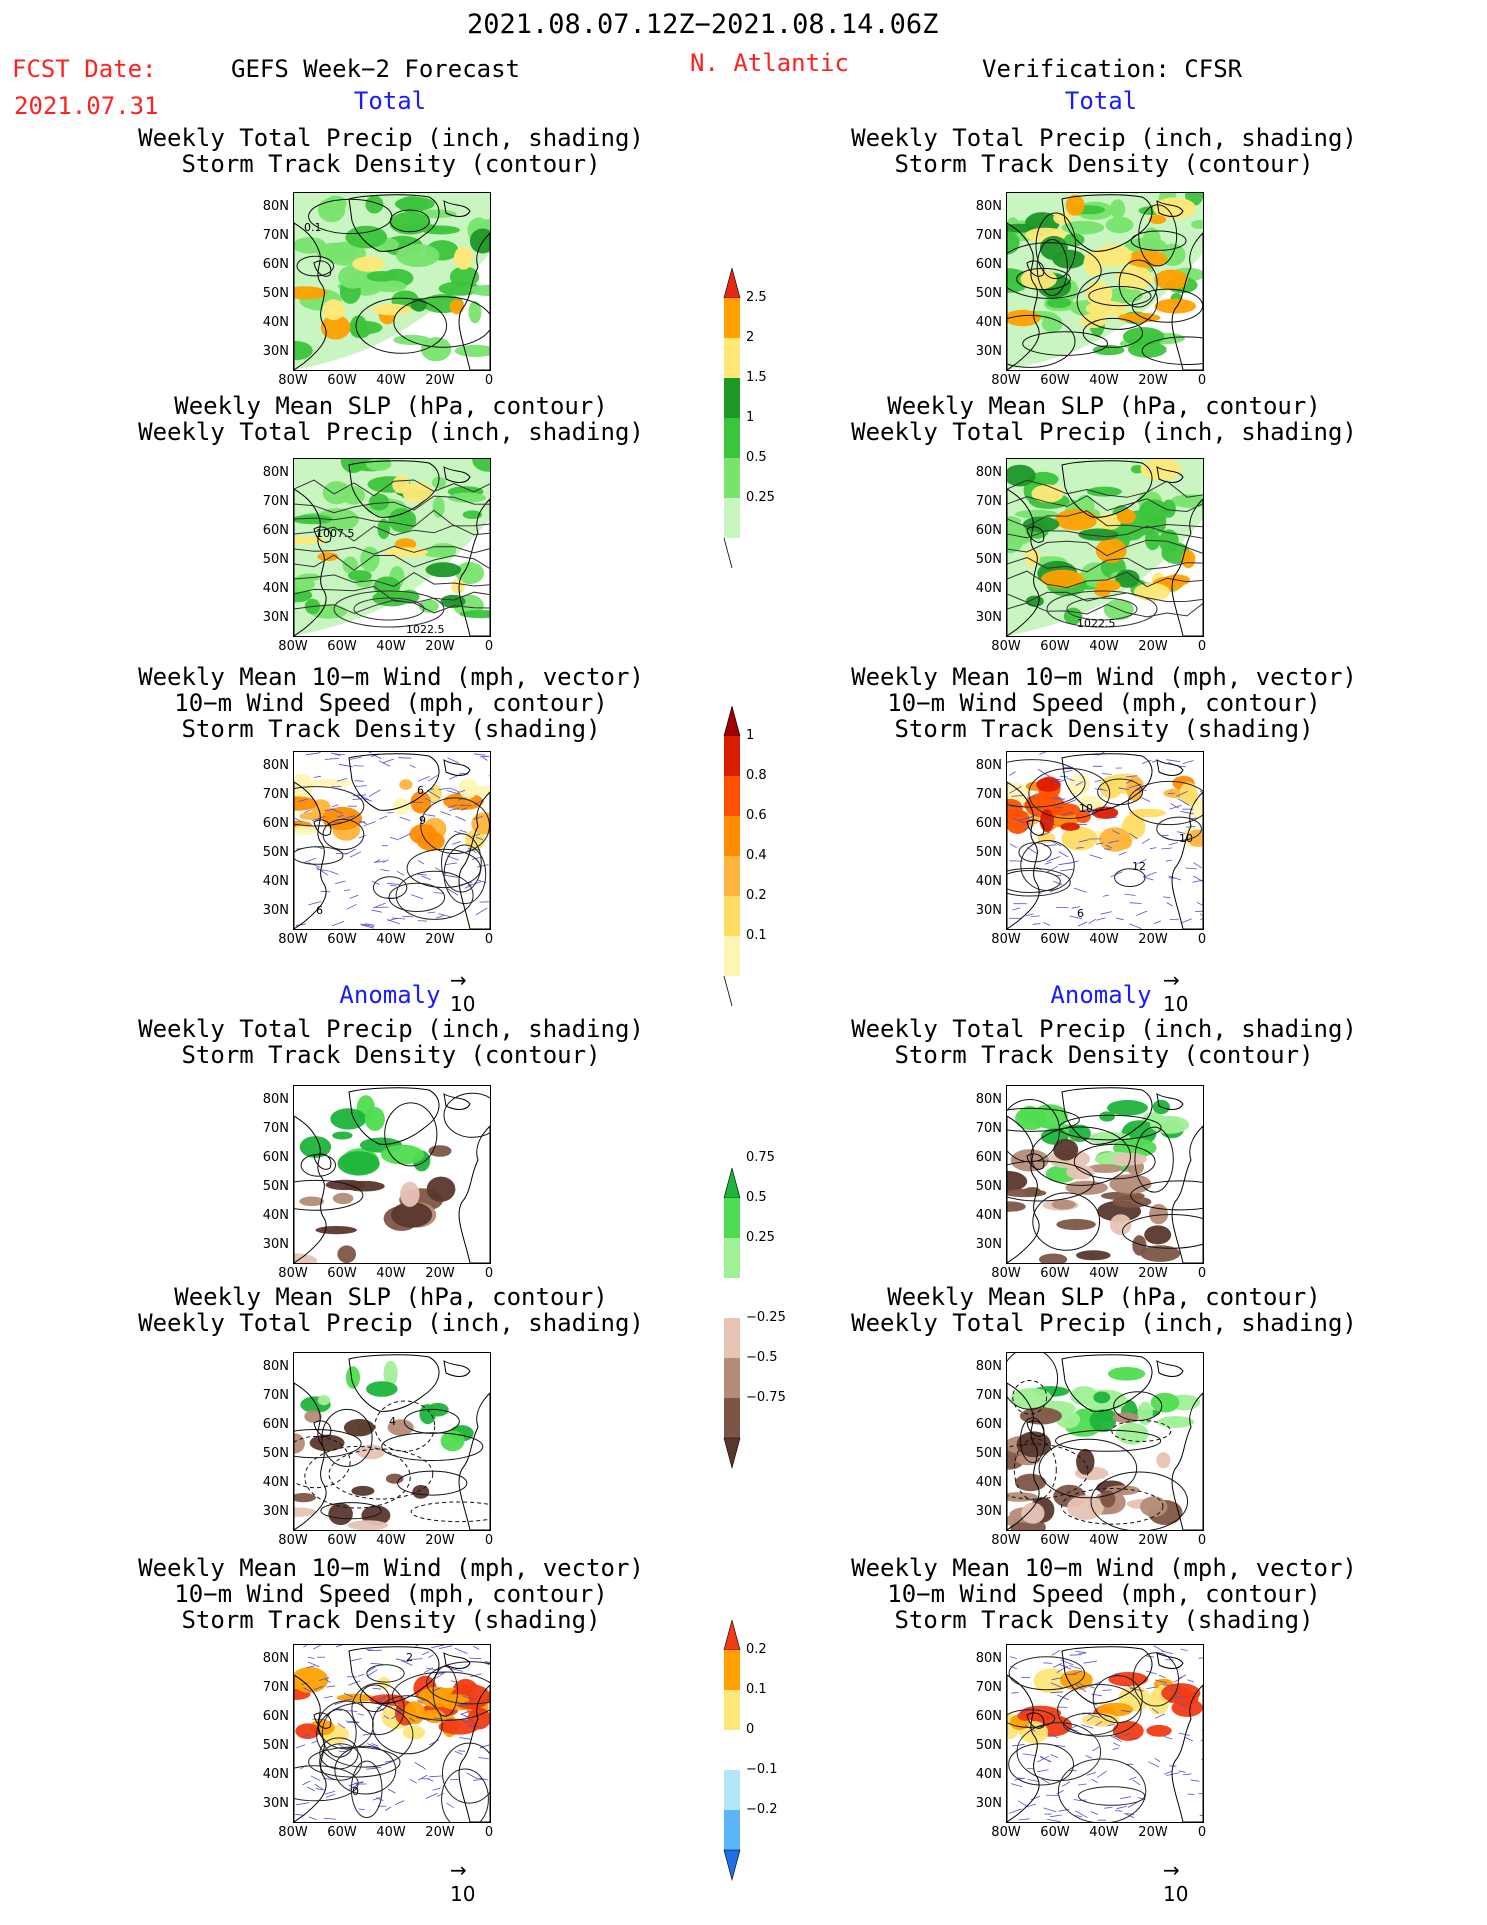 This screenshot has width=1487, height=1925. What do you see at coordinates (1105, 281) in the screenshot?
I see `verification-precip_storm-total-map` at bounding box center [1105, 281].